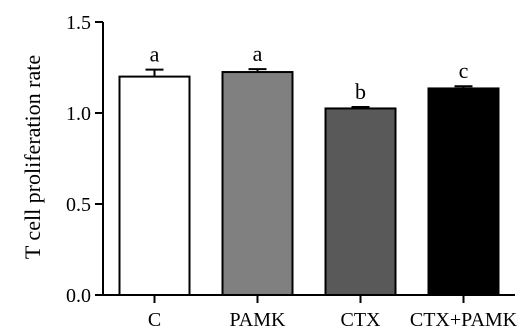 The image size is (523, 329). Describe the element at coordinates (309, 88) in the screenshot. I see `error-bars-group` at that location.